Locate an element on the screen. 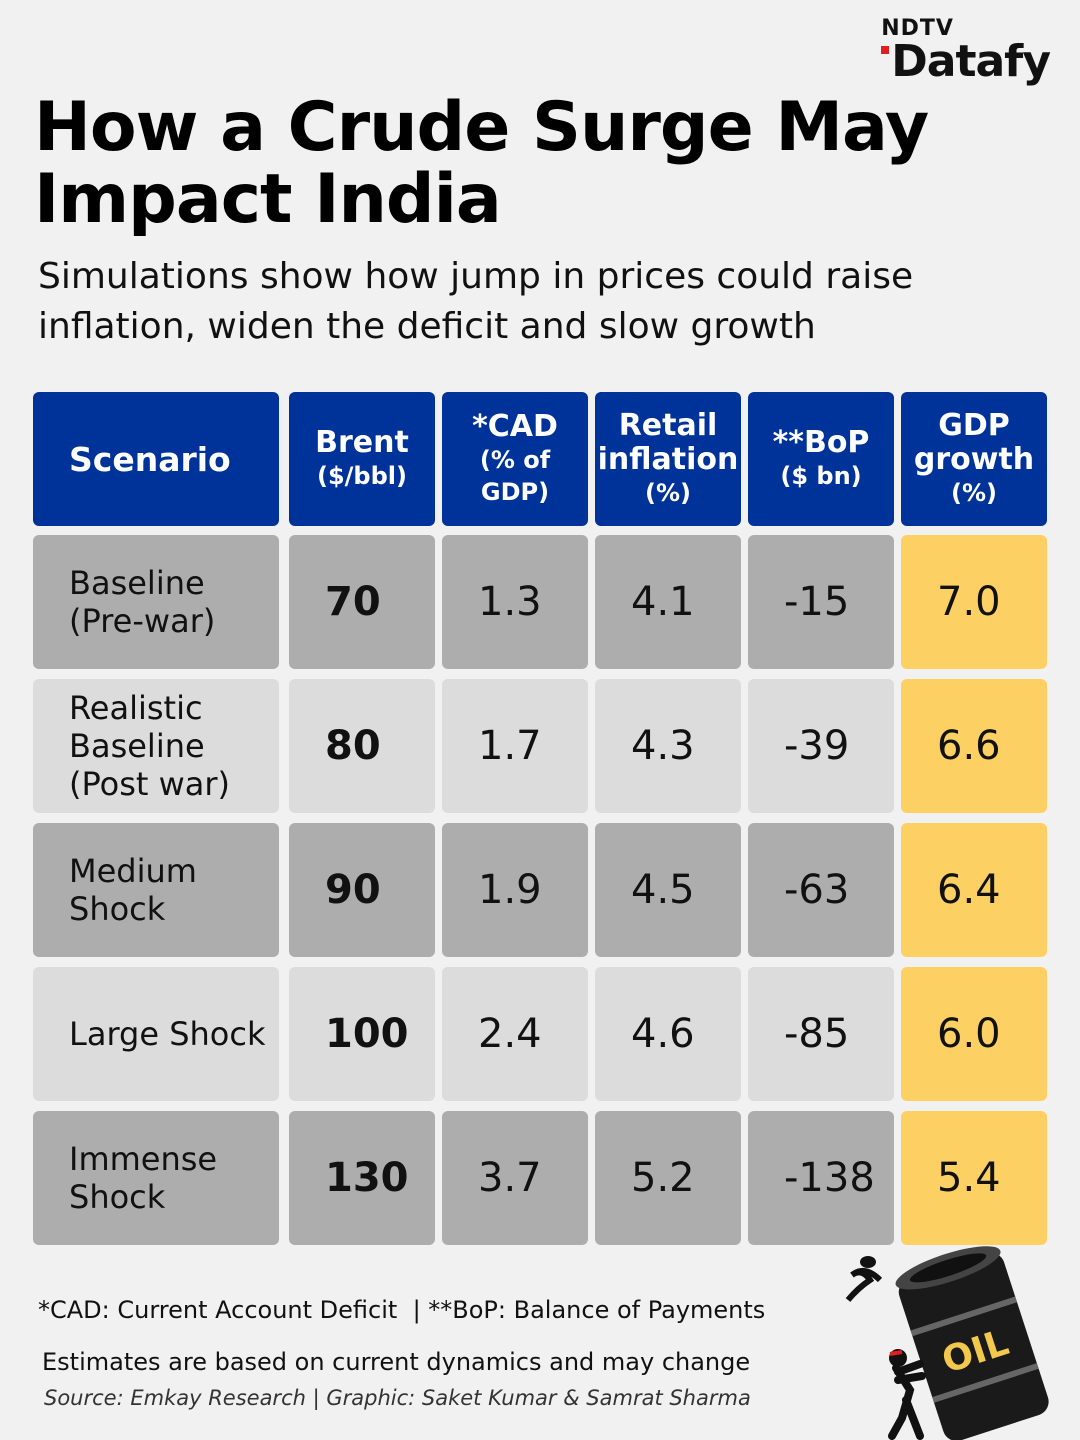  table-cell-retail-inflation: 4.5 is located at coordinates (668, 890).